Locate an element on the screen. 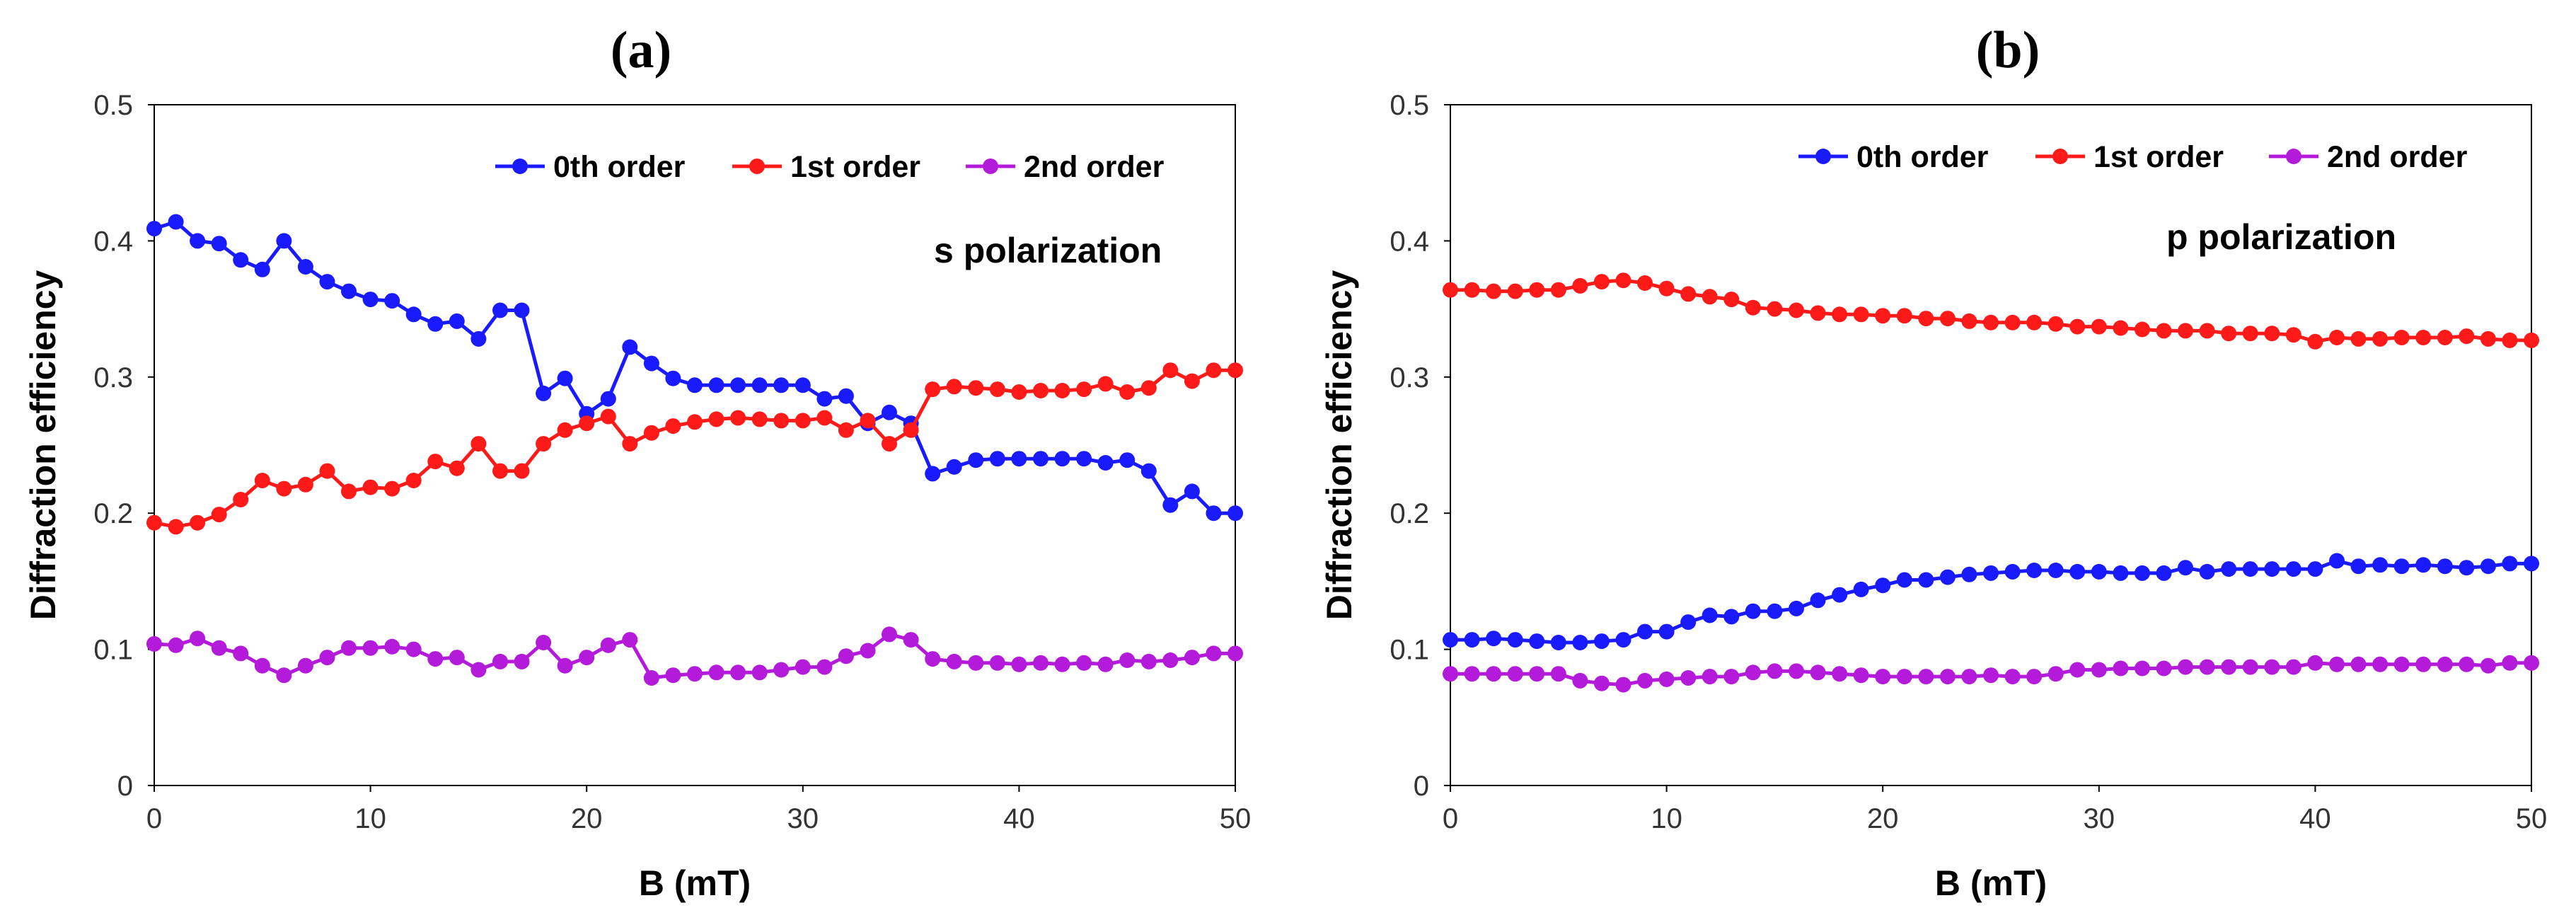  legend-item-0th-order: 0th order is located at coordinates (1893, 157).